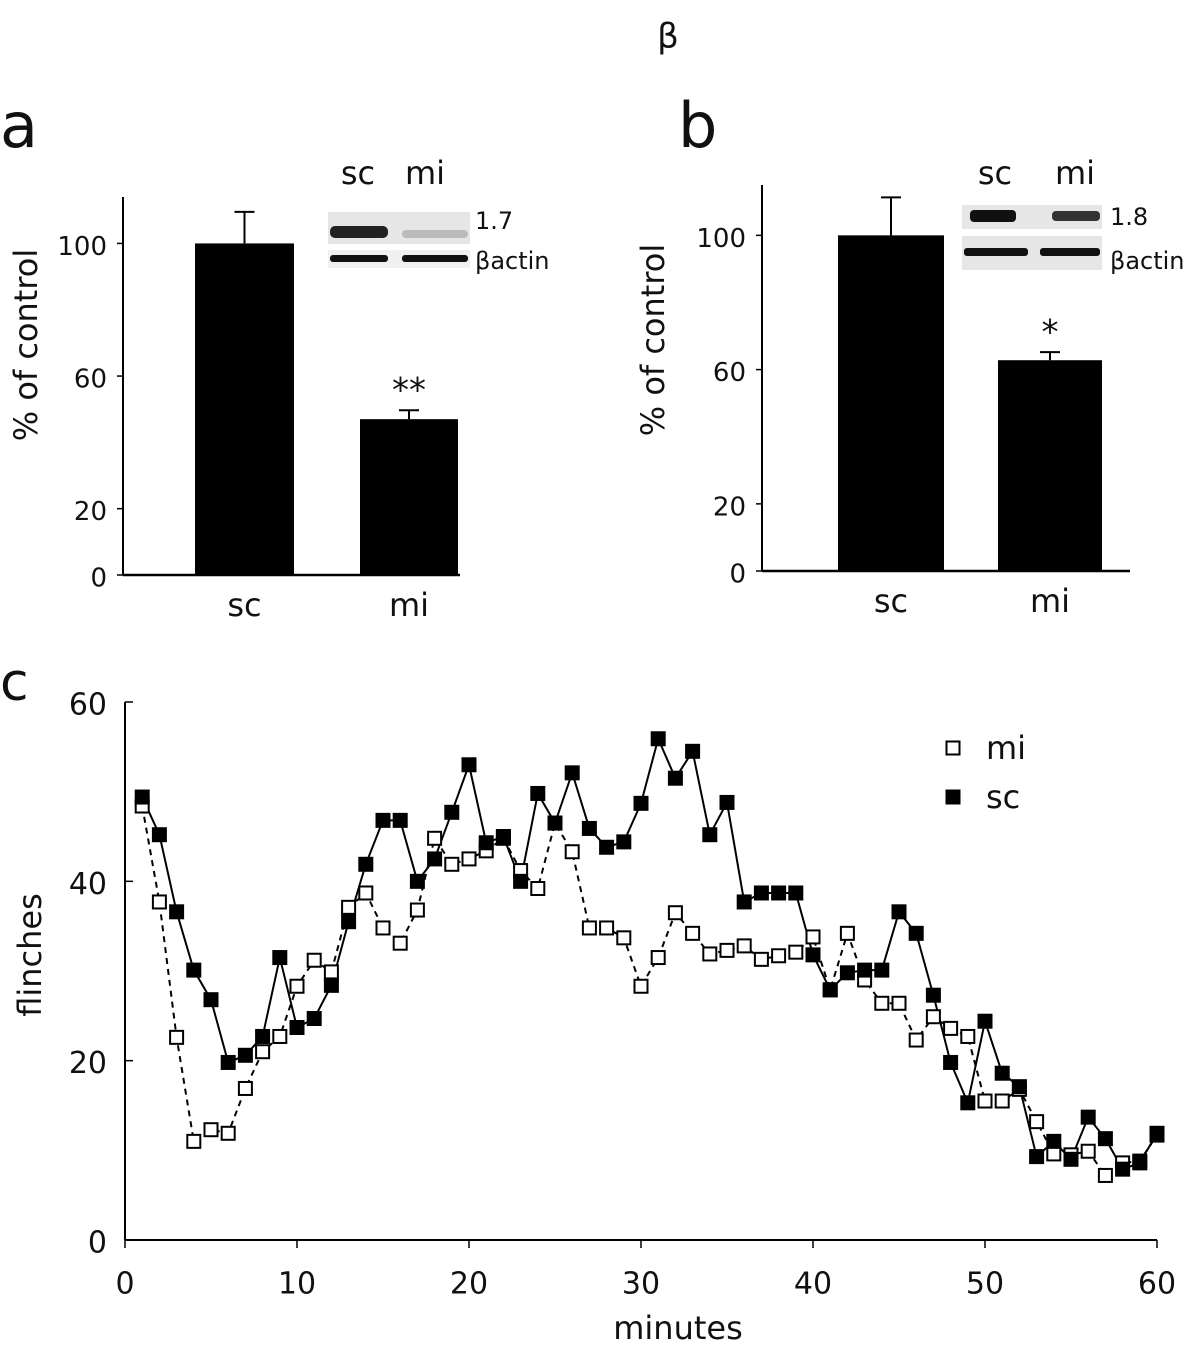  Describe the element at coordinates (1129, 217) in the screenshot. I see `ratio-label: 1.8` at that location.